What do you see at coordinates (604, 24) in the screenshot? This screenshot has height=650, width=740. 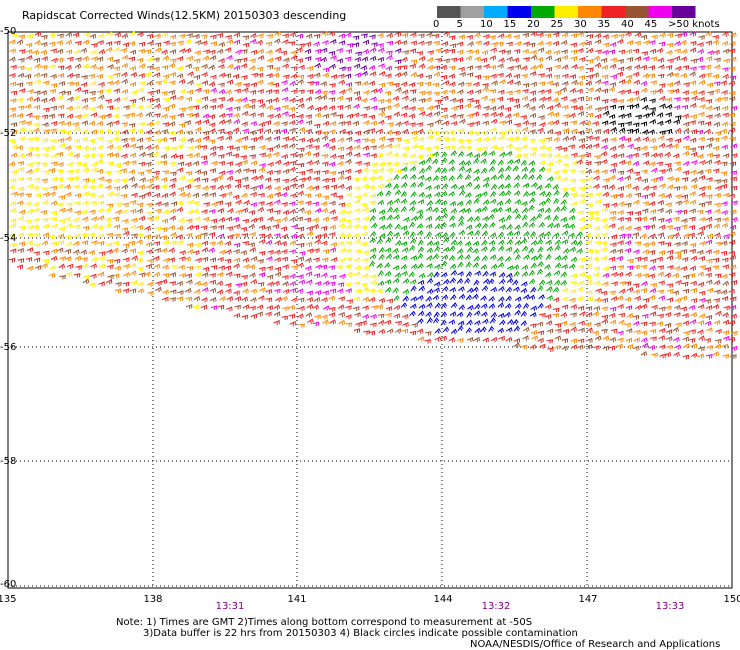 I see `colorbar-label-7: 35` at bounding box center [604, 24].